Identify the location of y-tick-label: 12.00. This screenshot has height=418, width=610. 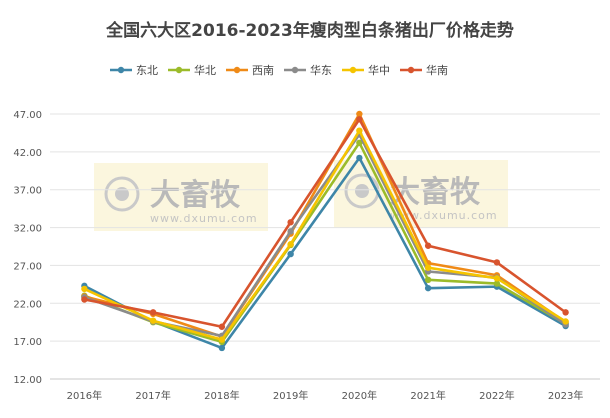
(27, 380).